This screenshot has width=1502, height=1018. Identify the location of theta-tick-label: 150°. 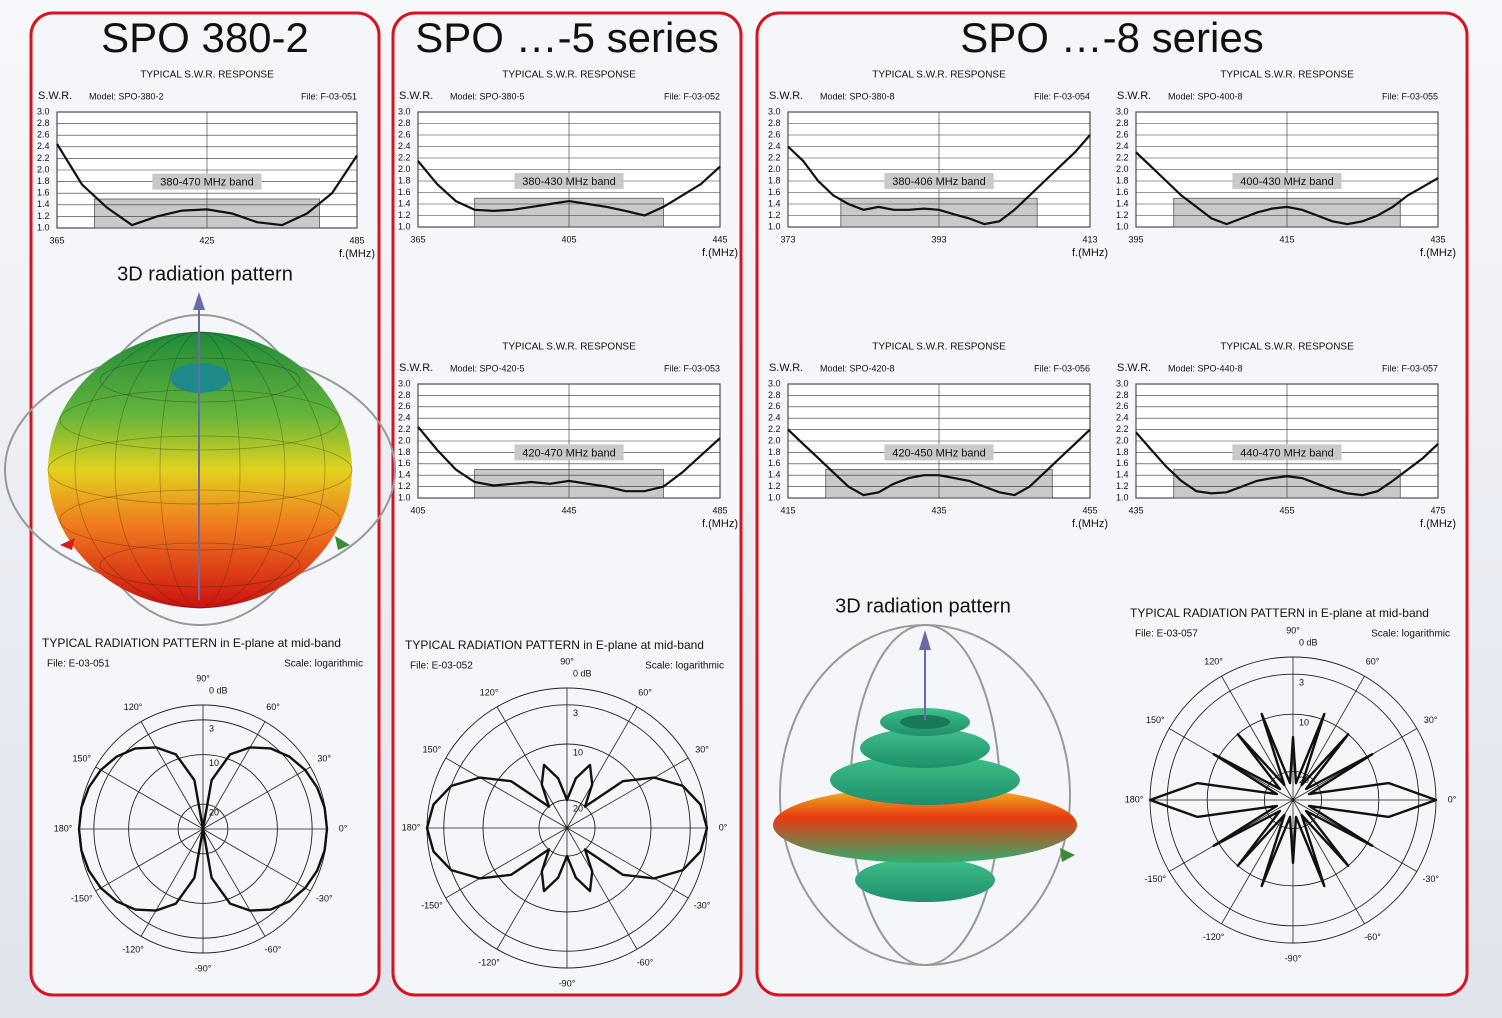
(1155, 720).